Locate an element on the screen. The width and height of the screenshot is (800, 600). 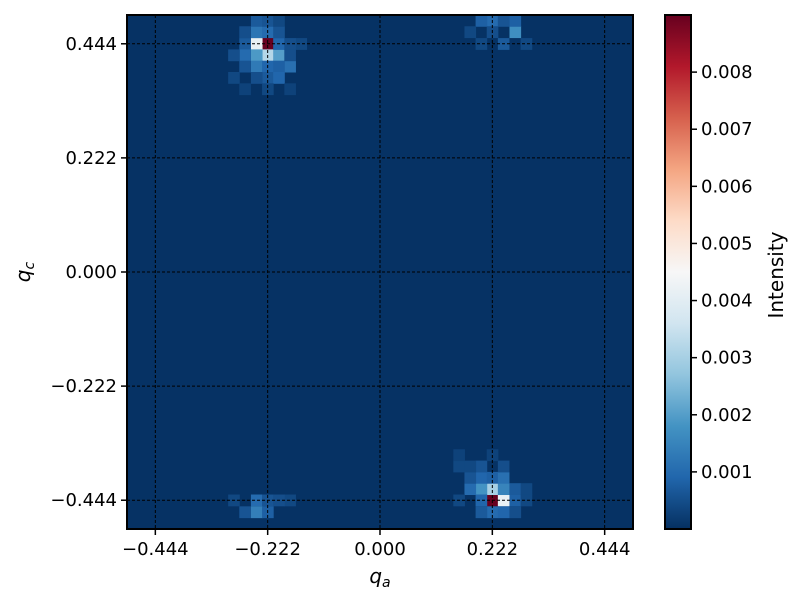
y-axis-label-subscript: c is located at coordinates (30, 266).